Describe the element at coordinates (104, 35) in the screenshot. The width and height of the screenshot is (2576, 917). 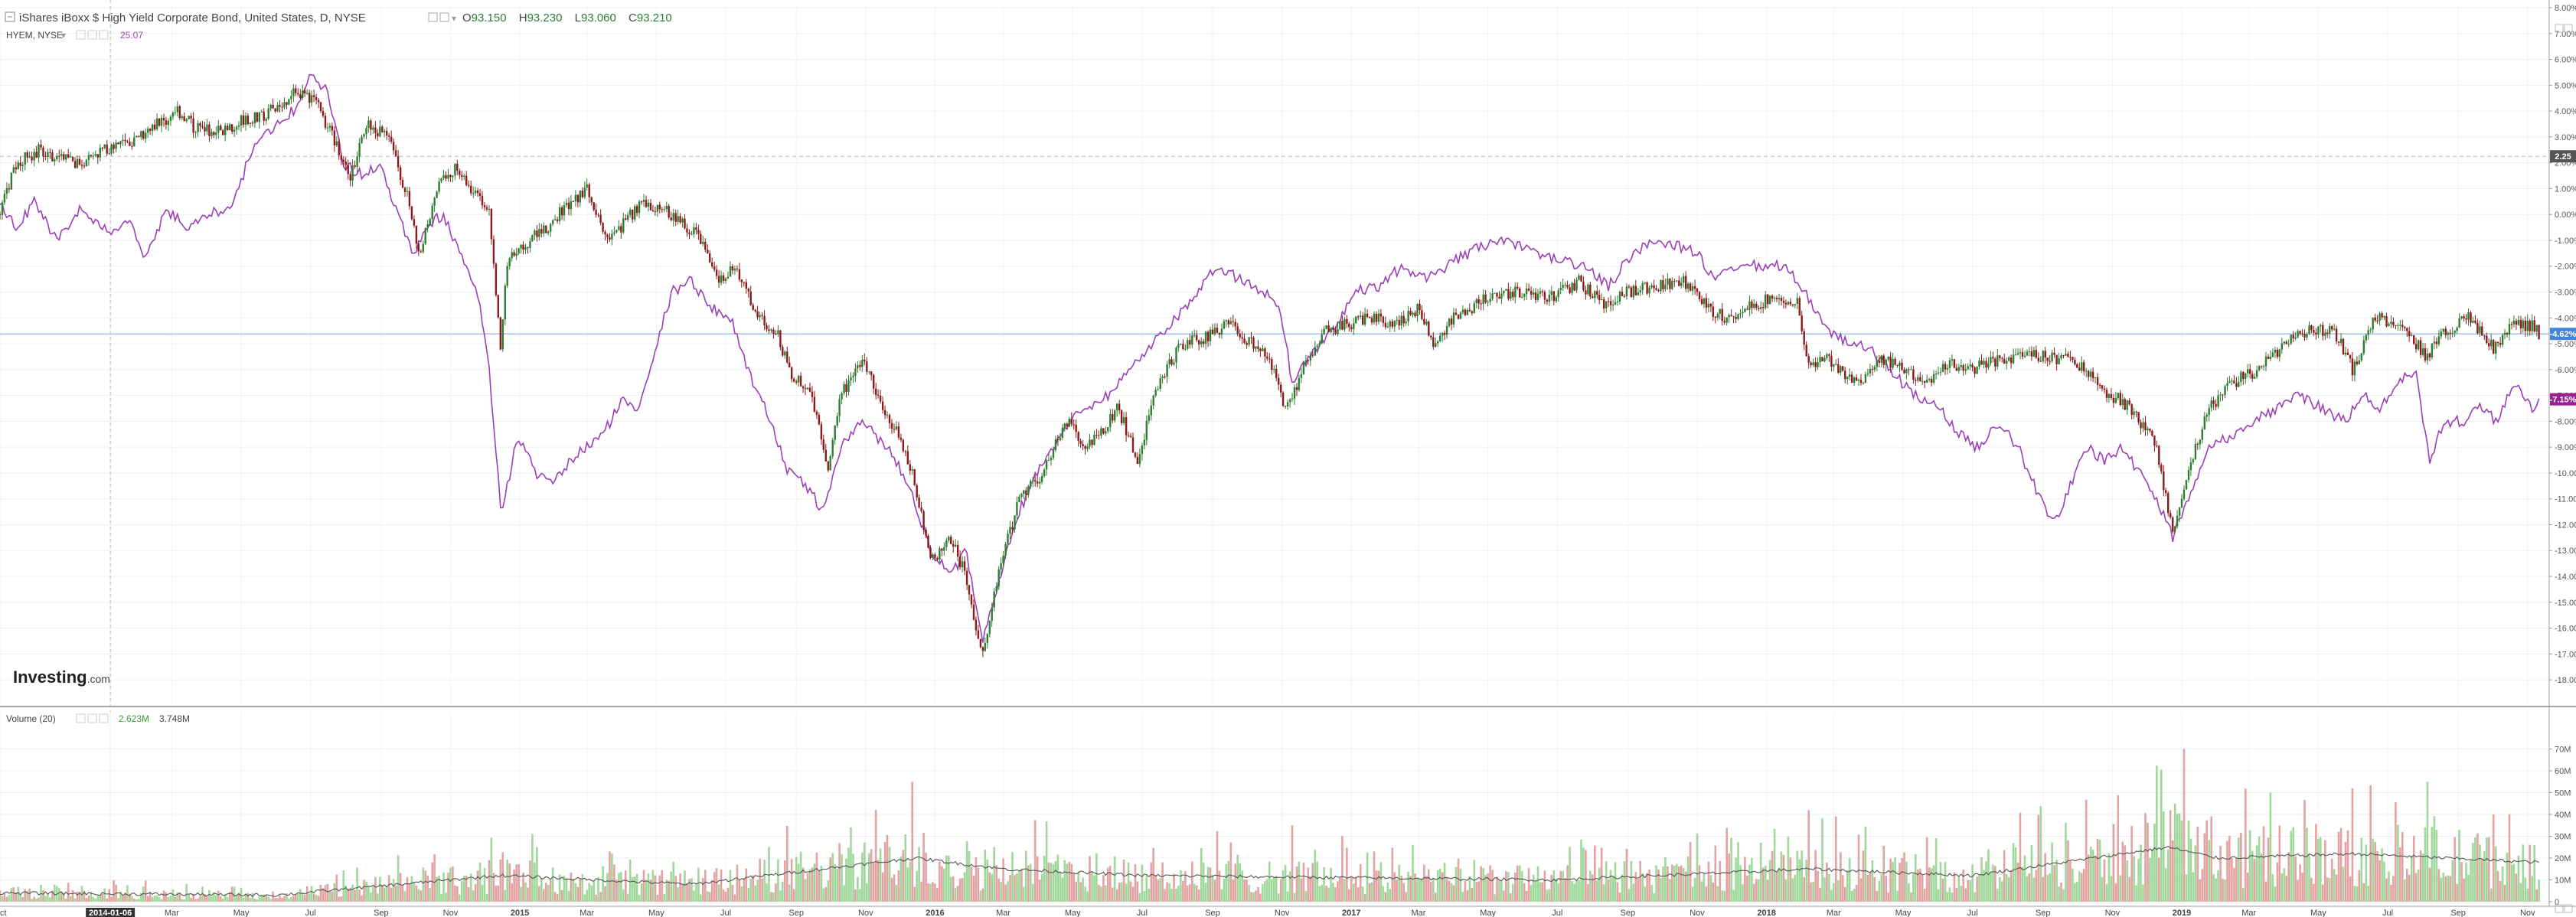
I see `compare-remove-icon` at that location.